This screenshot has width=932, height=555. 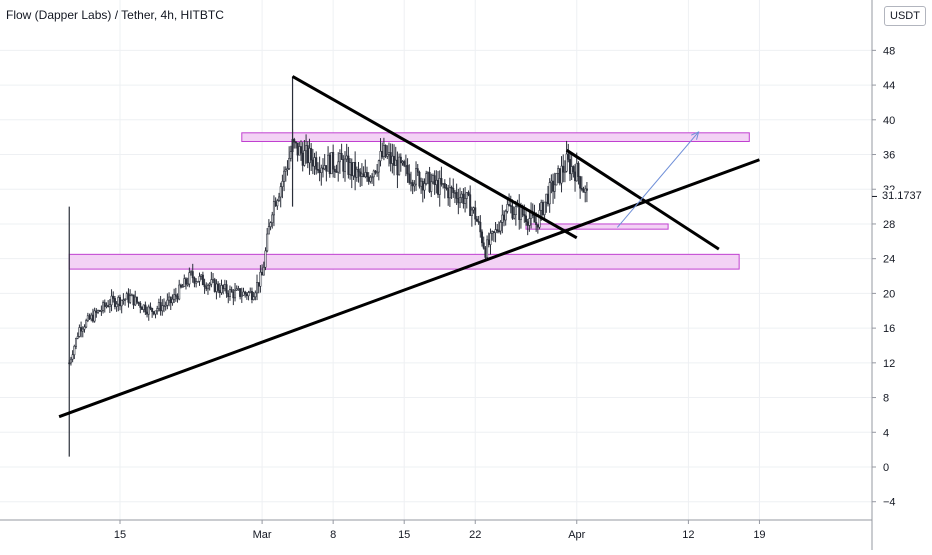 What do you see at coordinates (889, 364) in the screenshot?
I see `y-tick-label: 12` at bounding box center [889, 364].